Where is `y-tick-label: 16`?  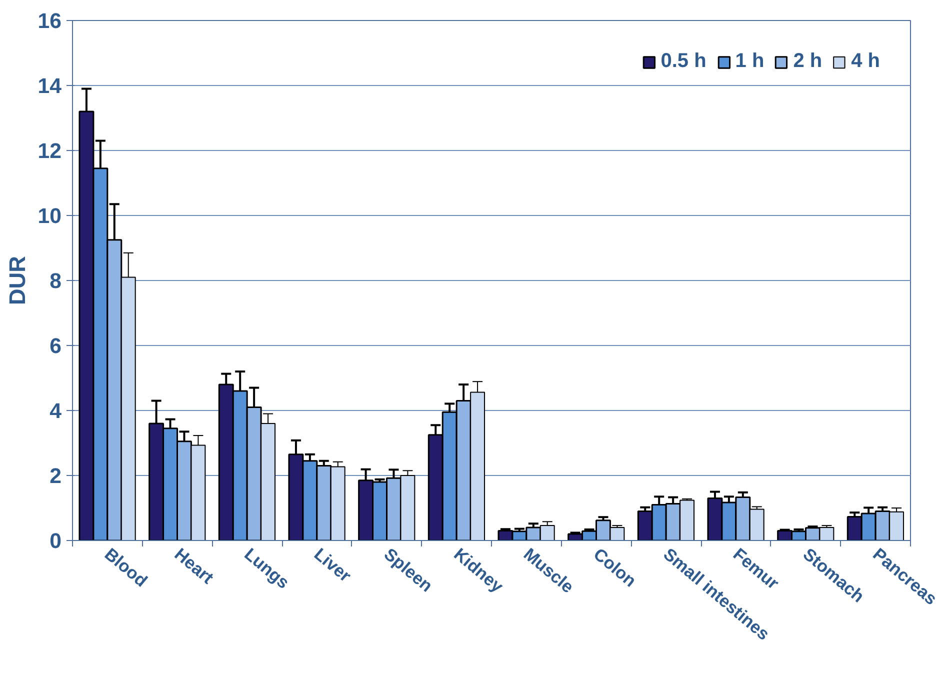 y-tick-label: 16 is located at coordinates (50, 21).